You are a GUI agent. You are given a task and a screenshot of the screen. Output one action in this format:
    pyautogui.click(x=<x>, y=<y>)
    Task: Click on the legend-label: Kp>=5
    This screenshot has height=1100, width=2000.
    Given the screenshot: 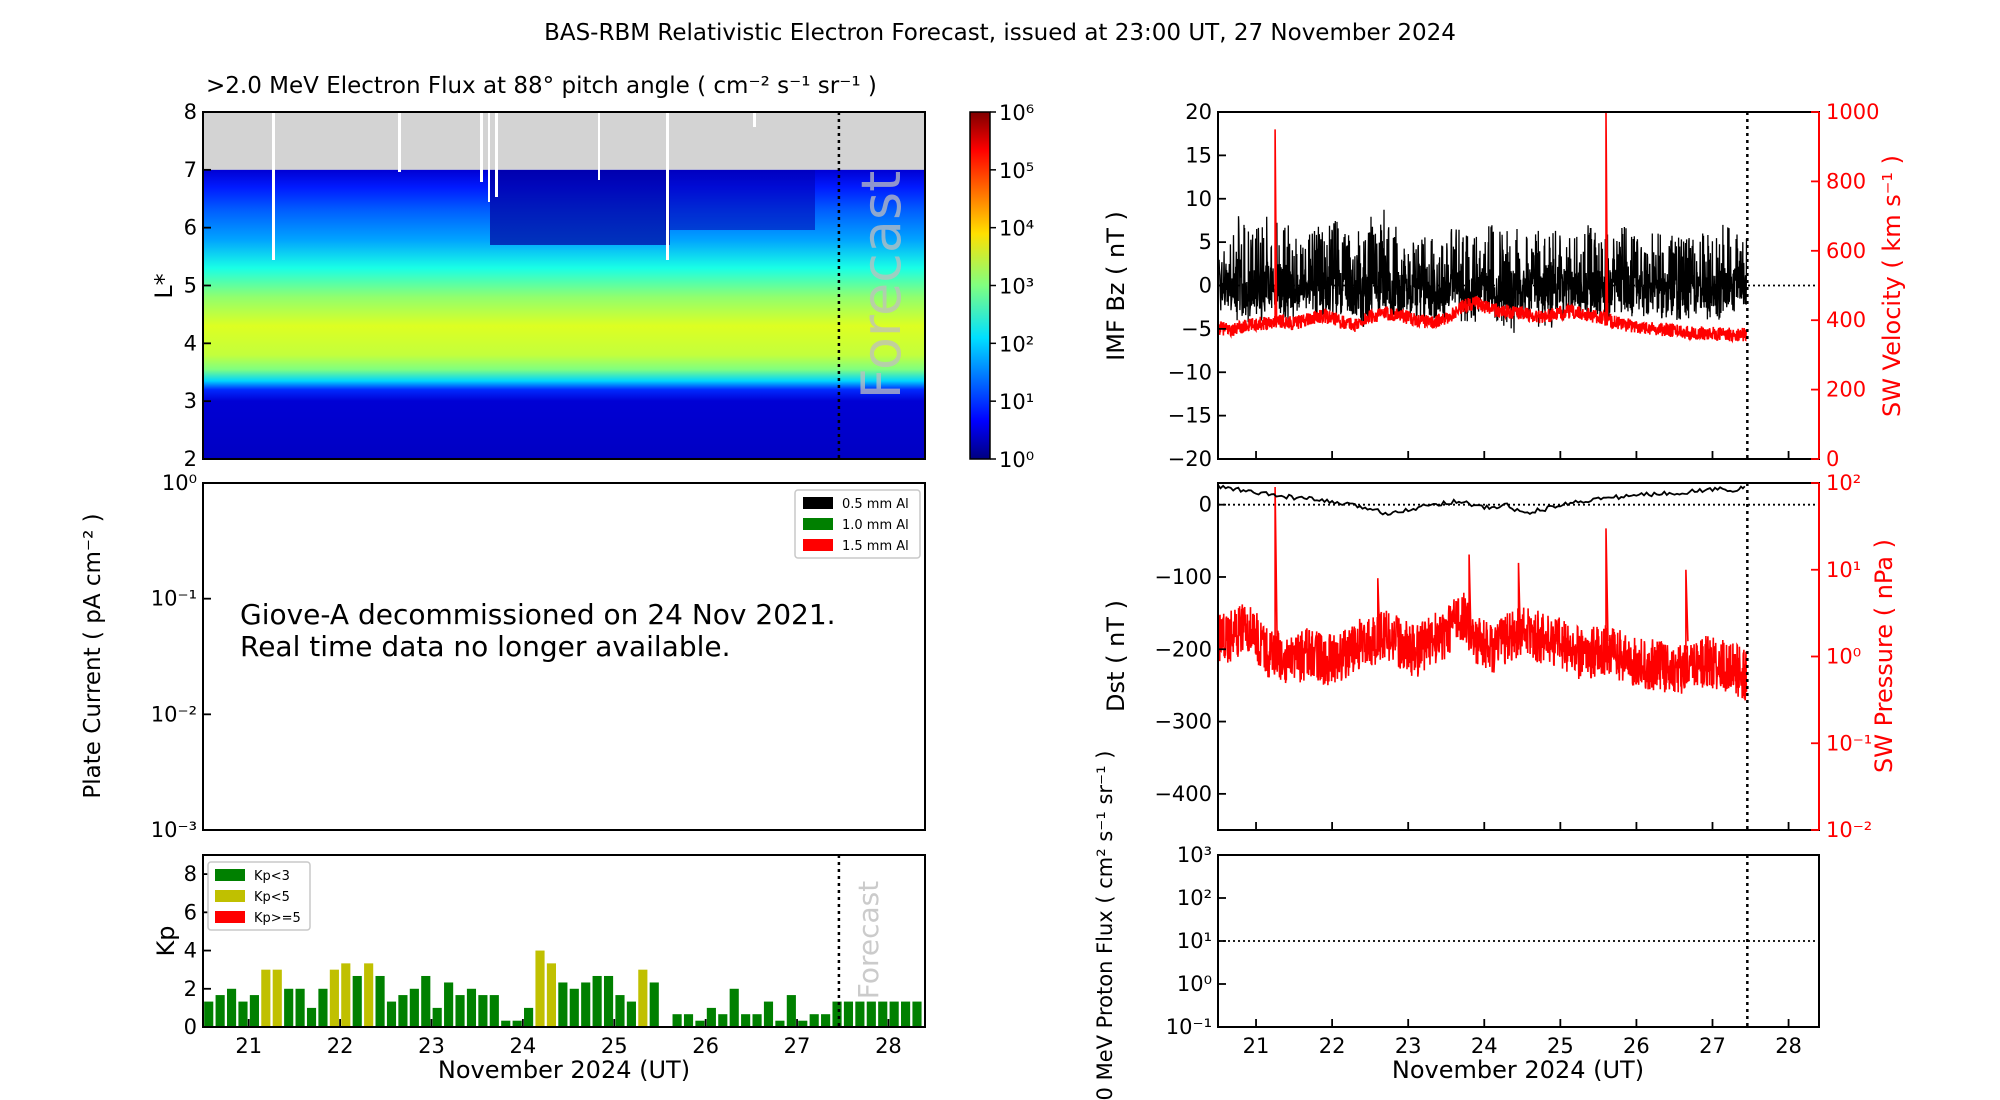 What is the action you would take?
    pyautogui.click(x=277, y=918)
    